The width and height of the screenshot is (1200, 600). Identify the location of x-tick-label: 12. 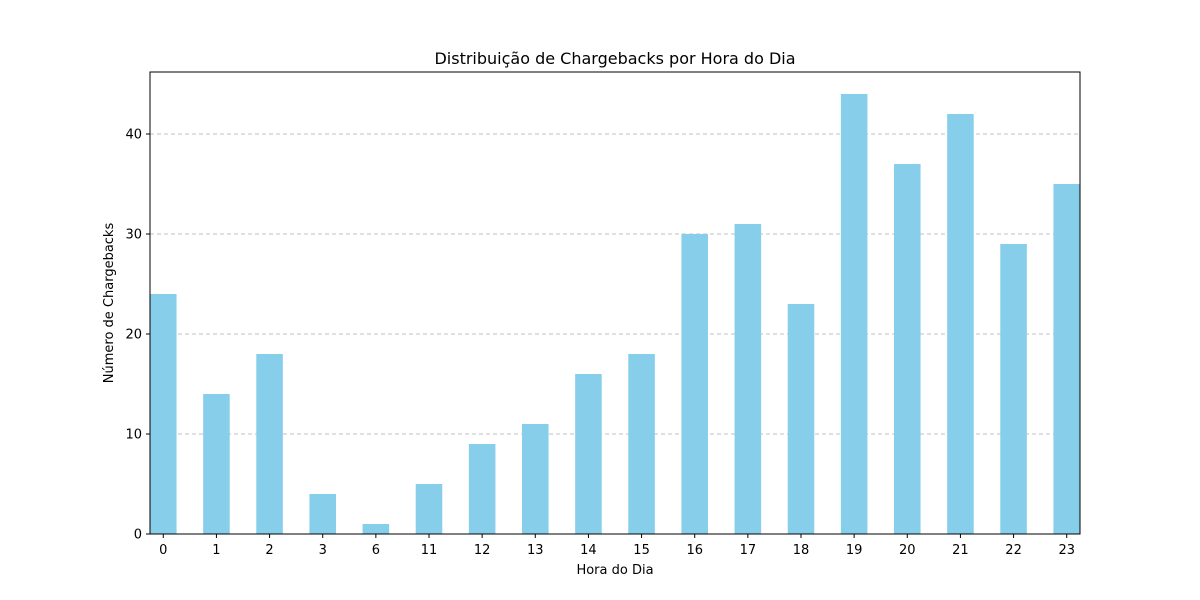
(482, 550).